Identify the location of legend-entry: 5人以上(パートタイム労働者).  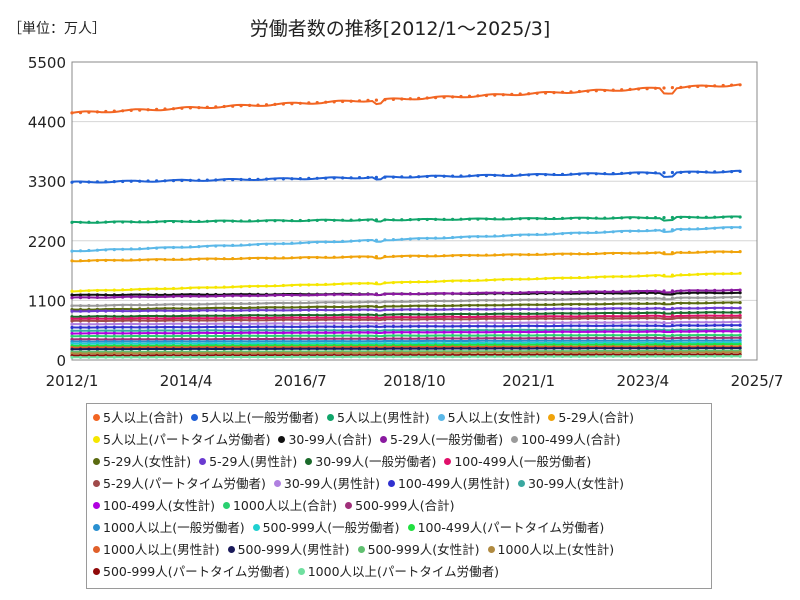
(181, 440).